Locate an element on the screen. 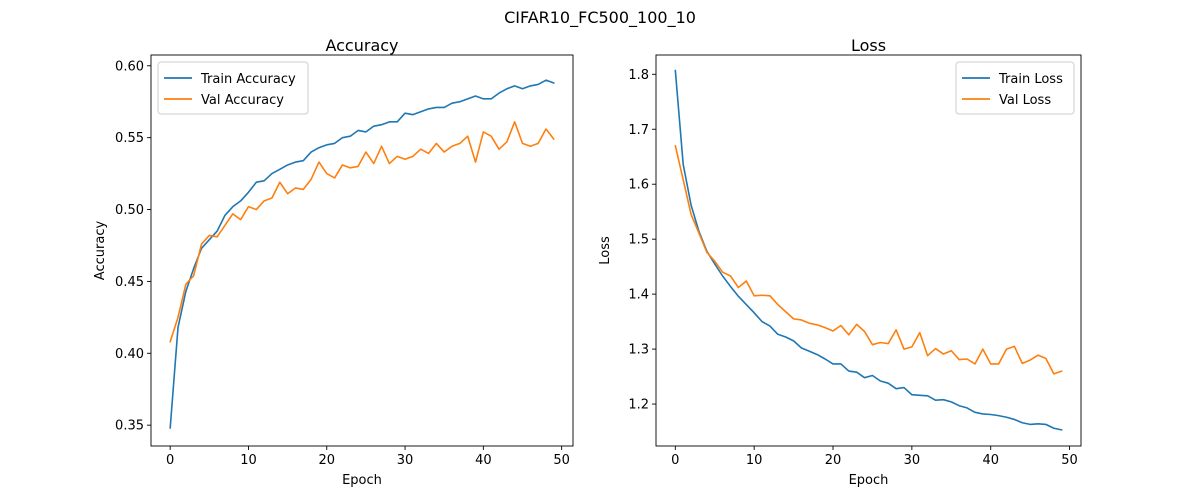 The height and width of the screenshot is (500, 1200). accuracy-y-tick-label: 0.55 is located at coordinates (129, 138).